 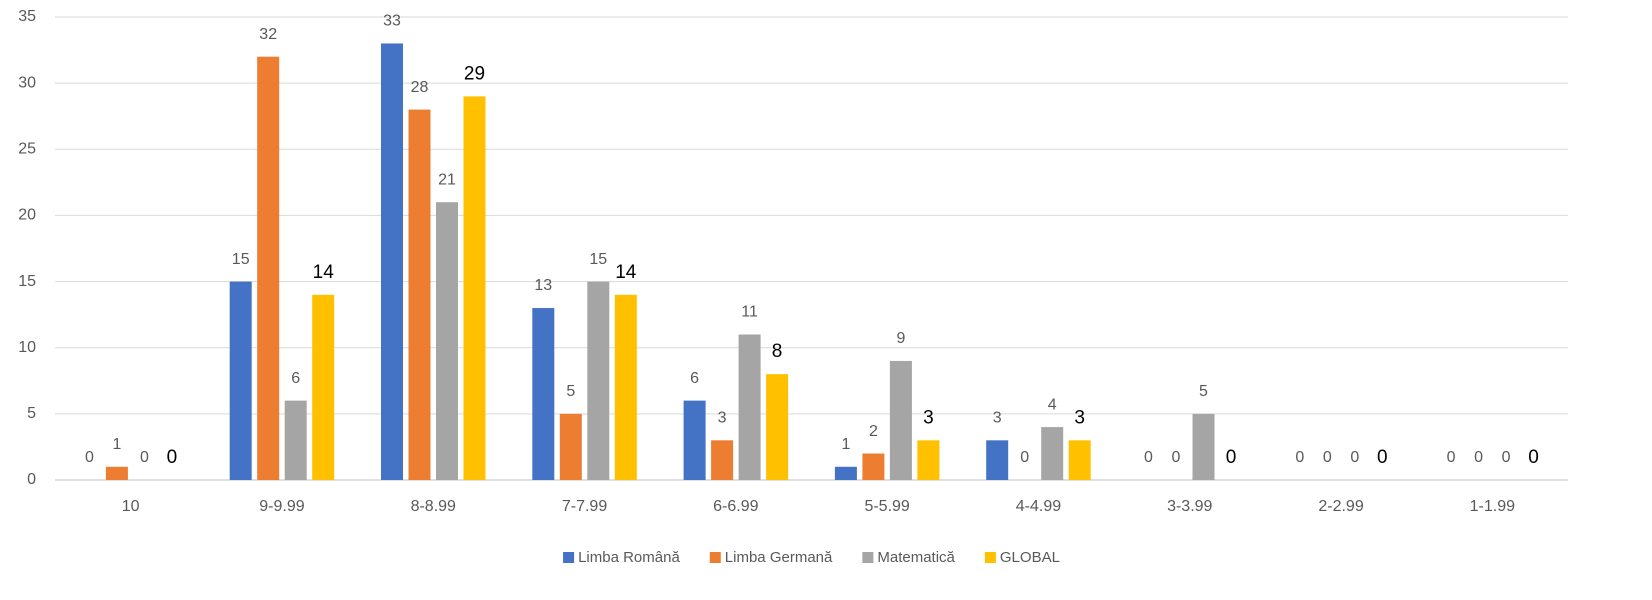 What do you see at coordinates (433, 506) in the screenshot?
I see `x-tick-label: 8-8.99` at bounding box center [433, 506].